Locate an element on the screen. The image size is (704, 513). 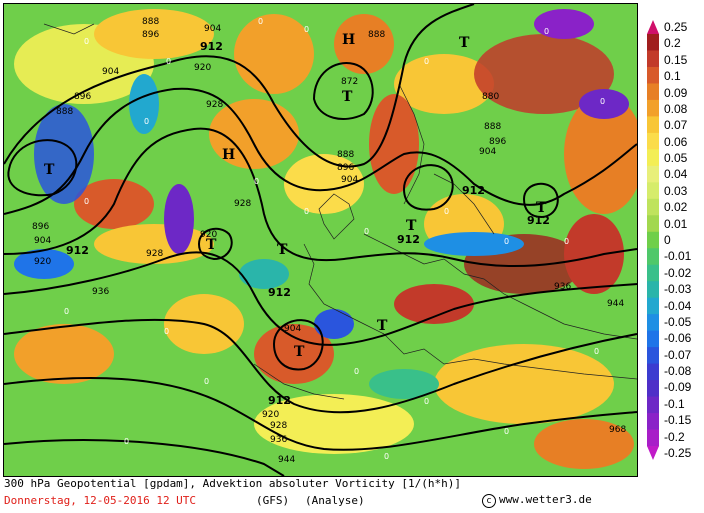
legend-label: -0.05 is located at coordinates (678, 321).